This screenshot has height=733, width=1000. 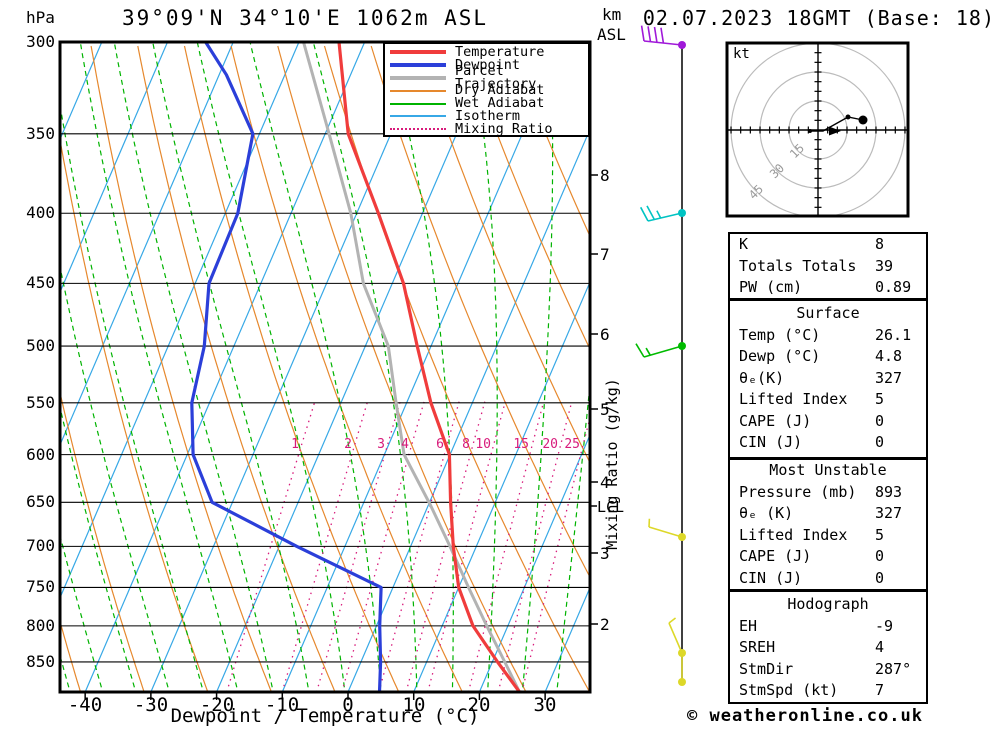 I want to click on panel-title: Hodograph, so click(x=828, y=604).